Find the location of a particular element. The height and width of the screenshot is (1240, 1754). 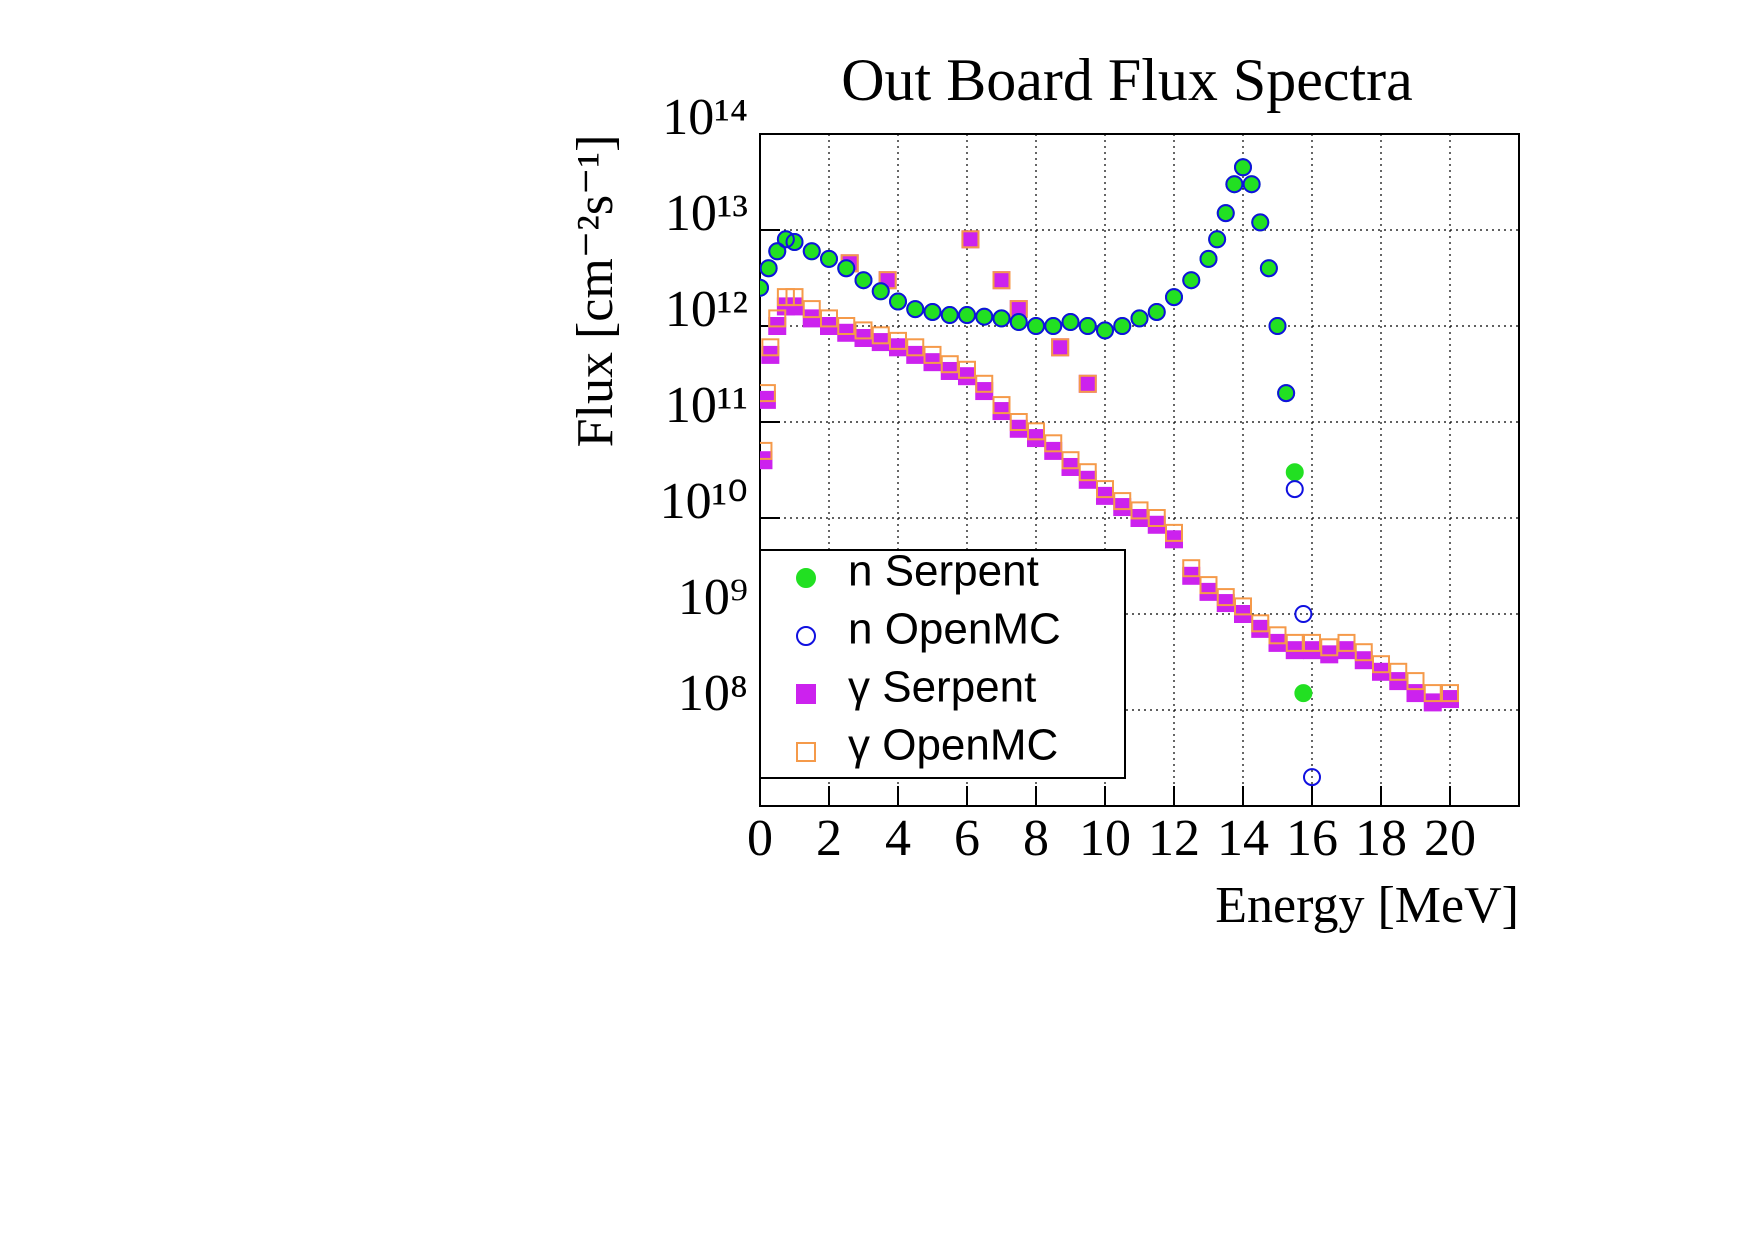

chart-title: Out Board Flux Spectra is located at coordinates (1127, 80).